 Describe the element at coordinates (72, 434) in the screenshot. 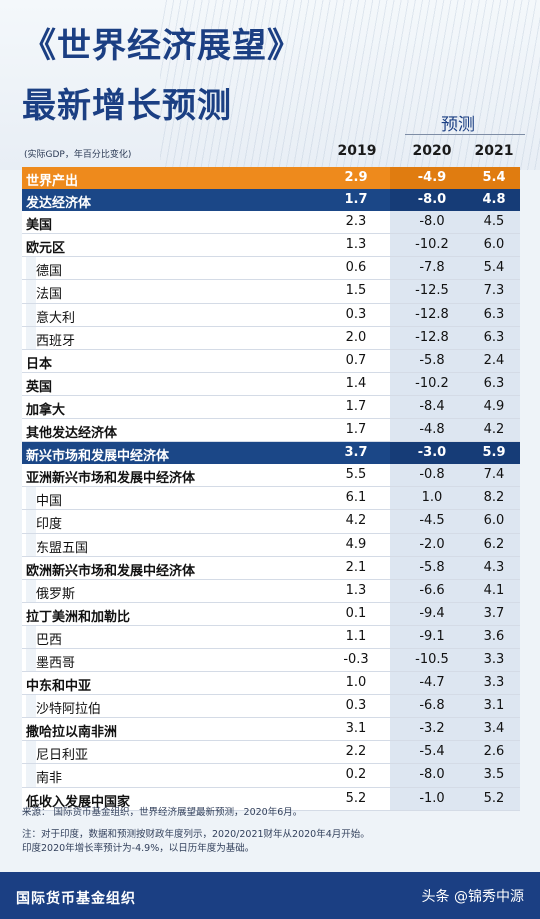

I see `row-label: 其他发达经济体` at that location.